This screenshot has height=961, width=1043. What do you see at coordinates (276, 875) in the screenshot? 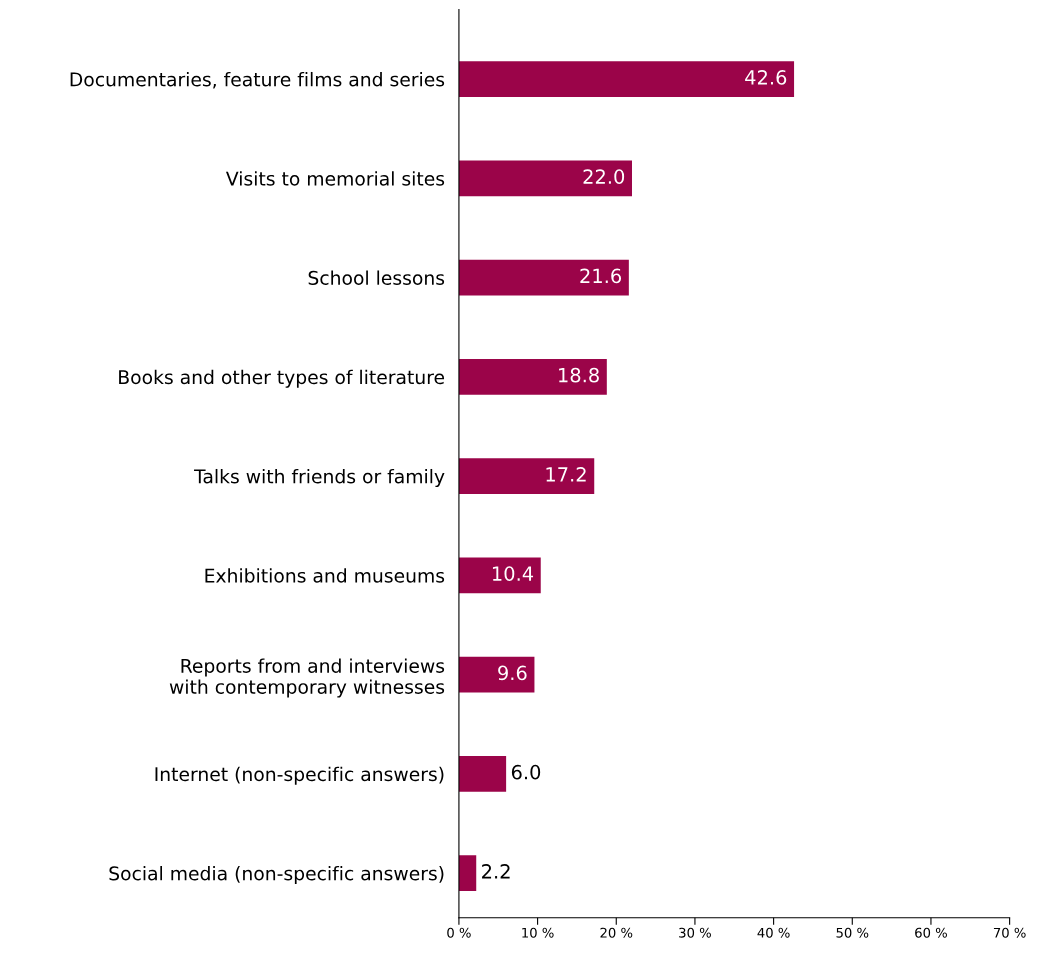
I see `y-tick-label: Social media (non-specific answers)` at bounding box center [276, 875].